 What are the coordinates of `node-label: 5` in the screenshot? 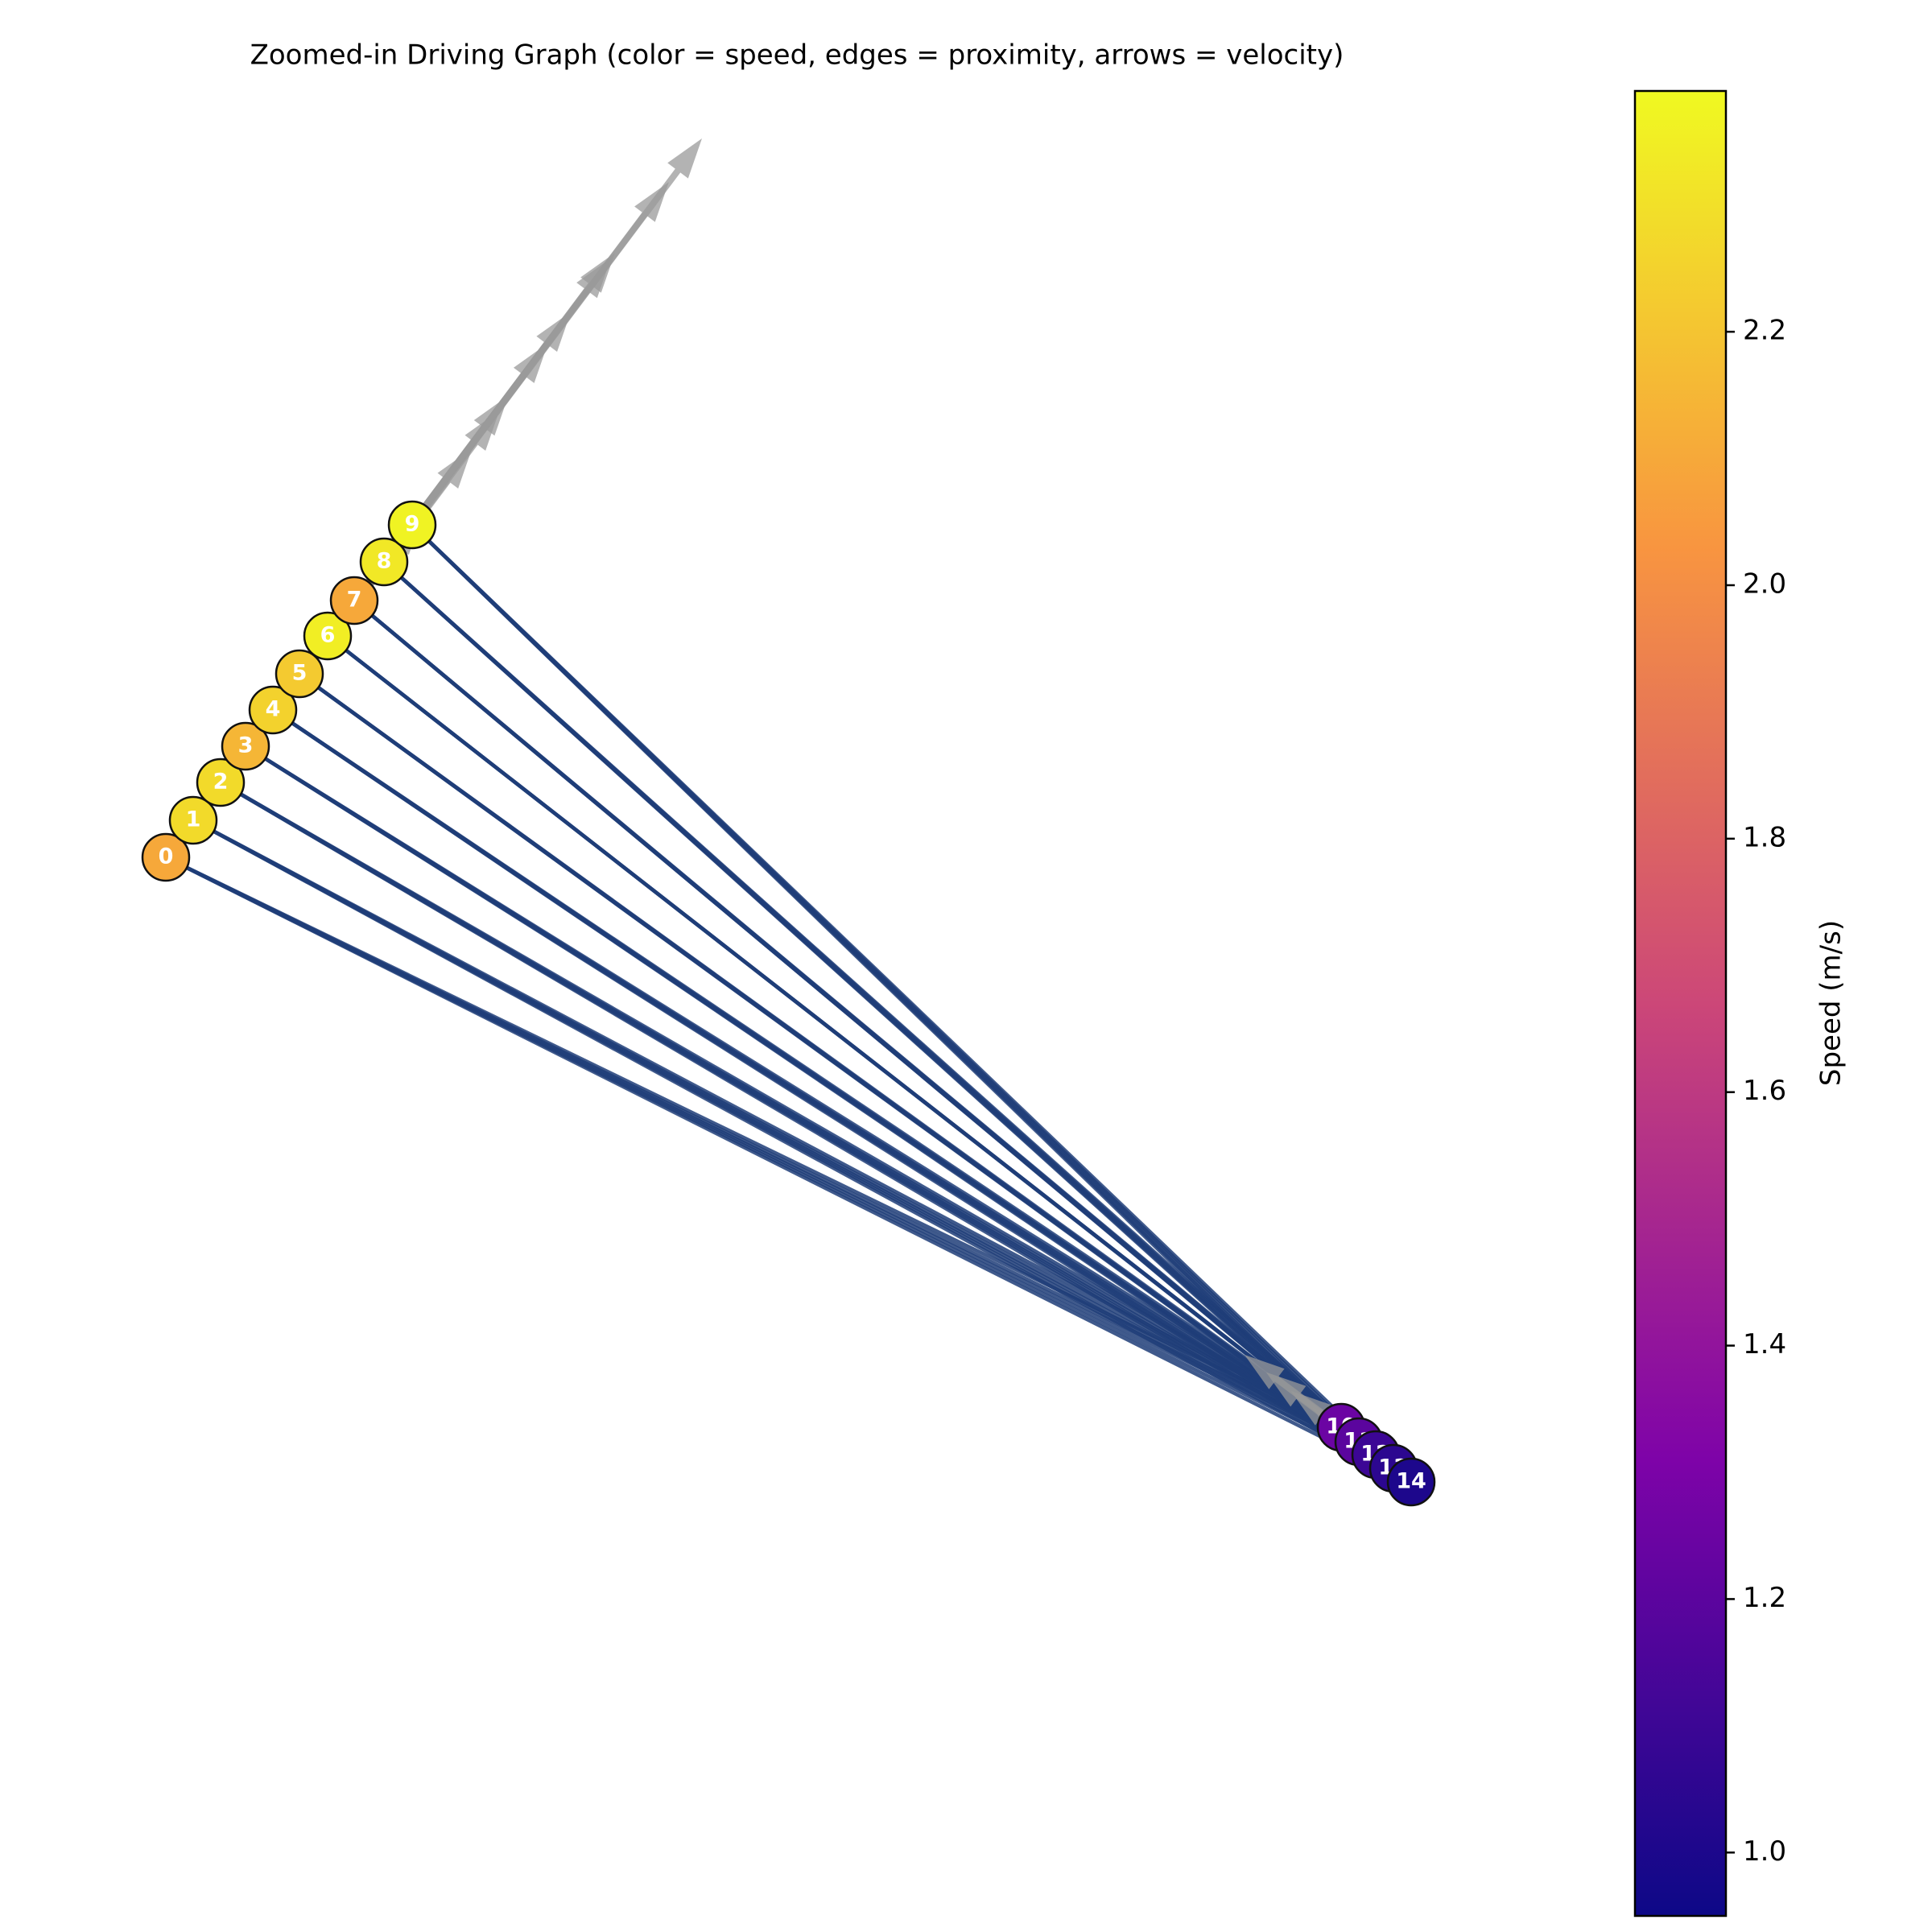 It's located at (300, 673).